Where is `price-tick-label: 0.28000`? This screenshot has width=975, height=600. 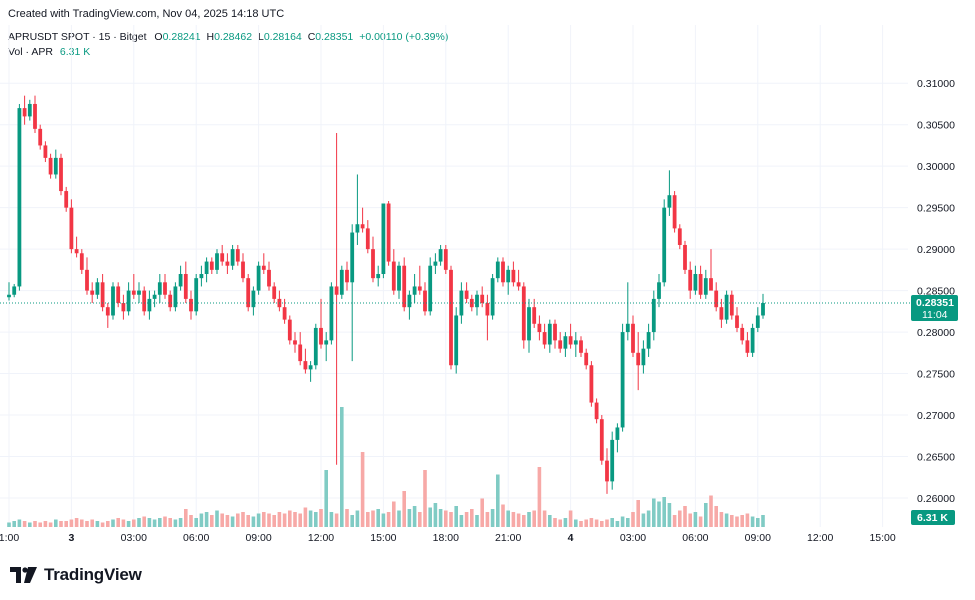
price-tick-label: 0.28000 is located at coordinates (936, 333).